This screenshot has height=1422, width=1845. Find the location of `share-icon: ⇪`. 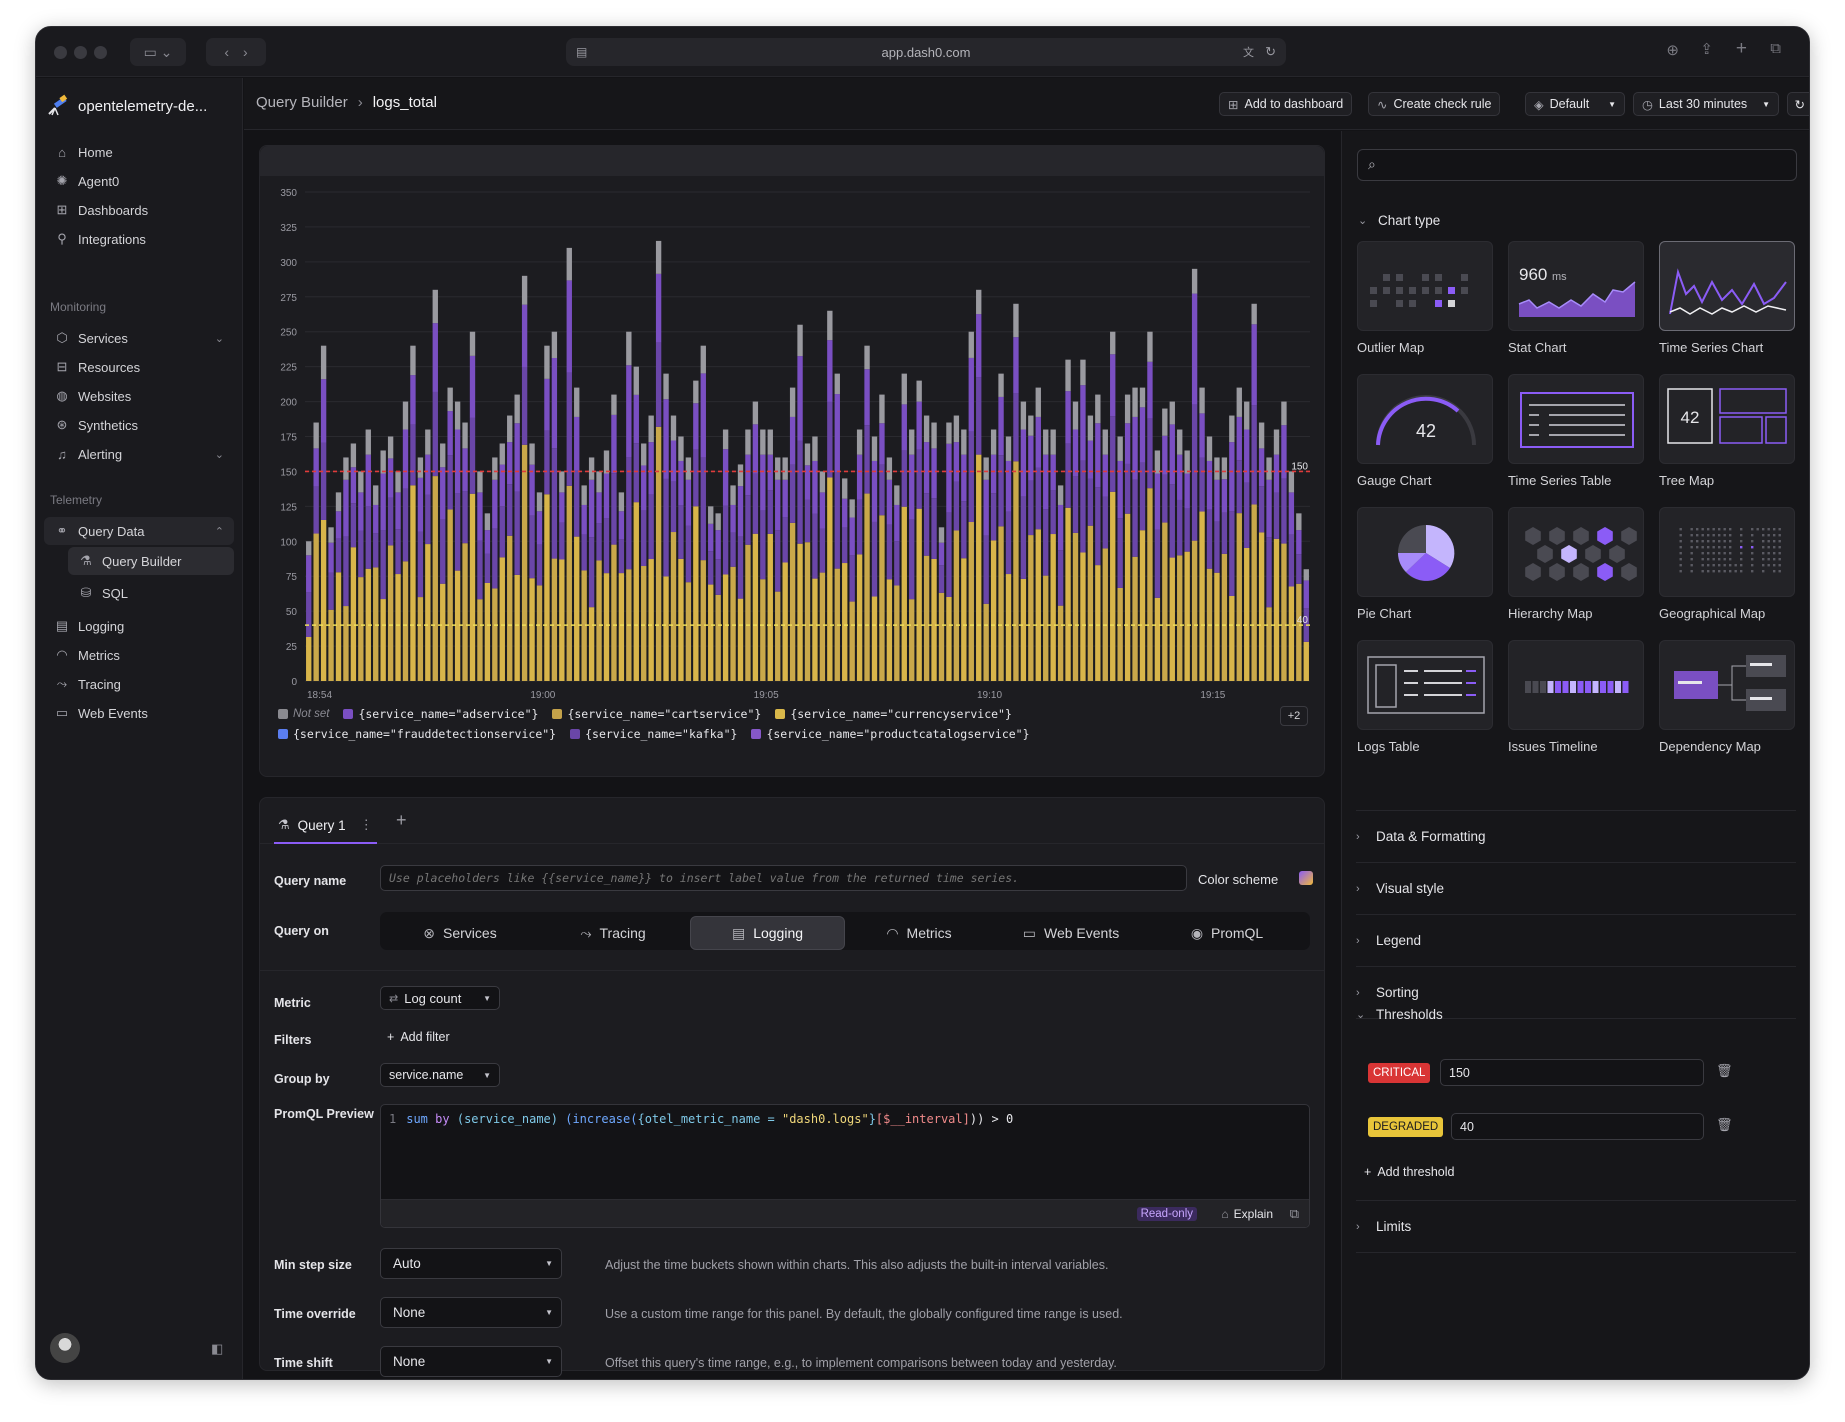

share-icon: ⇪ is located at coordinates (1706, 49).